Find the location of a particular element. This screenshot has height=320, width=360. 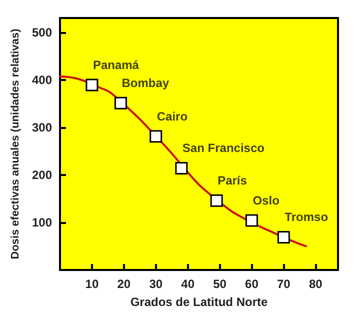

y-tick-label: 300 is located at coordinates (42, 127).